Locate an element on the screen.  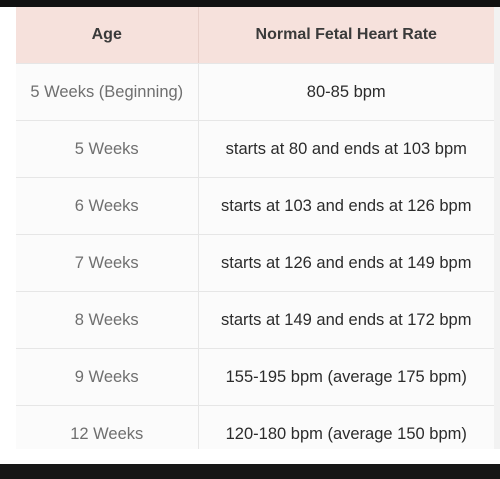
rate-cell: starts at 103 and ends at 126 bpm is located at coordinates (346, 206).